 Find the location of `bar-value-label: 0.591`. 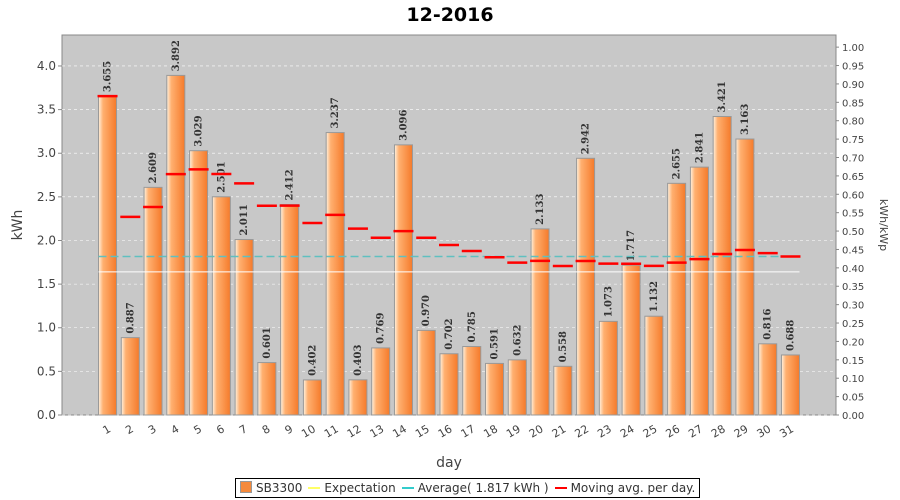

bar-value-label: 0.591 is located at coordinates (495, 343).